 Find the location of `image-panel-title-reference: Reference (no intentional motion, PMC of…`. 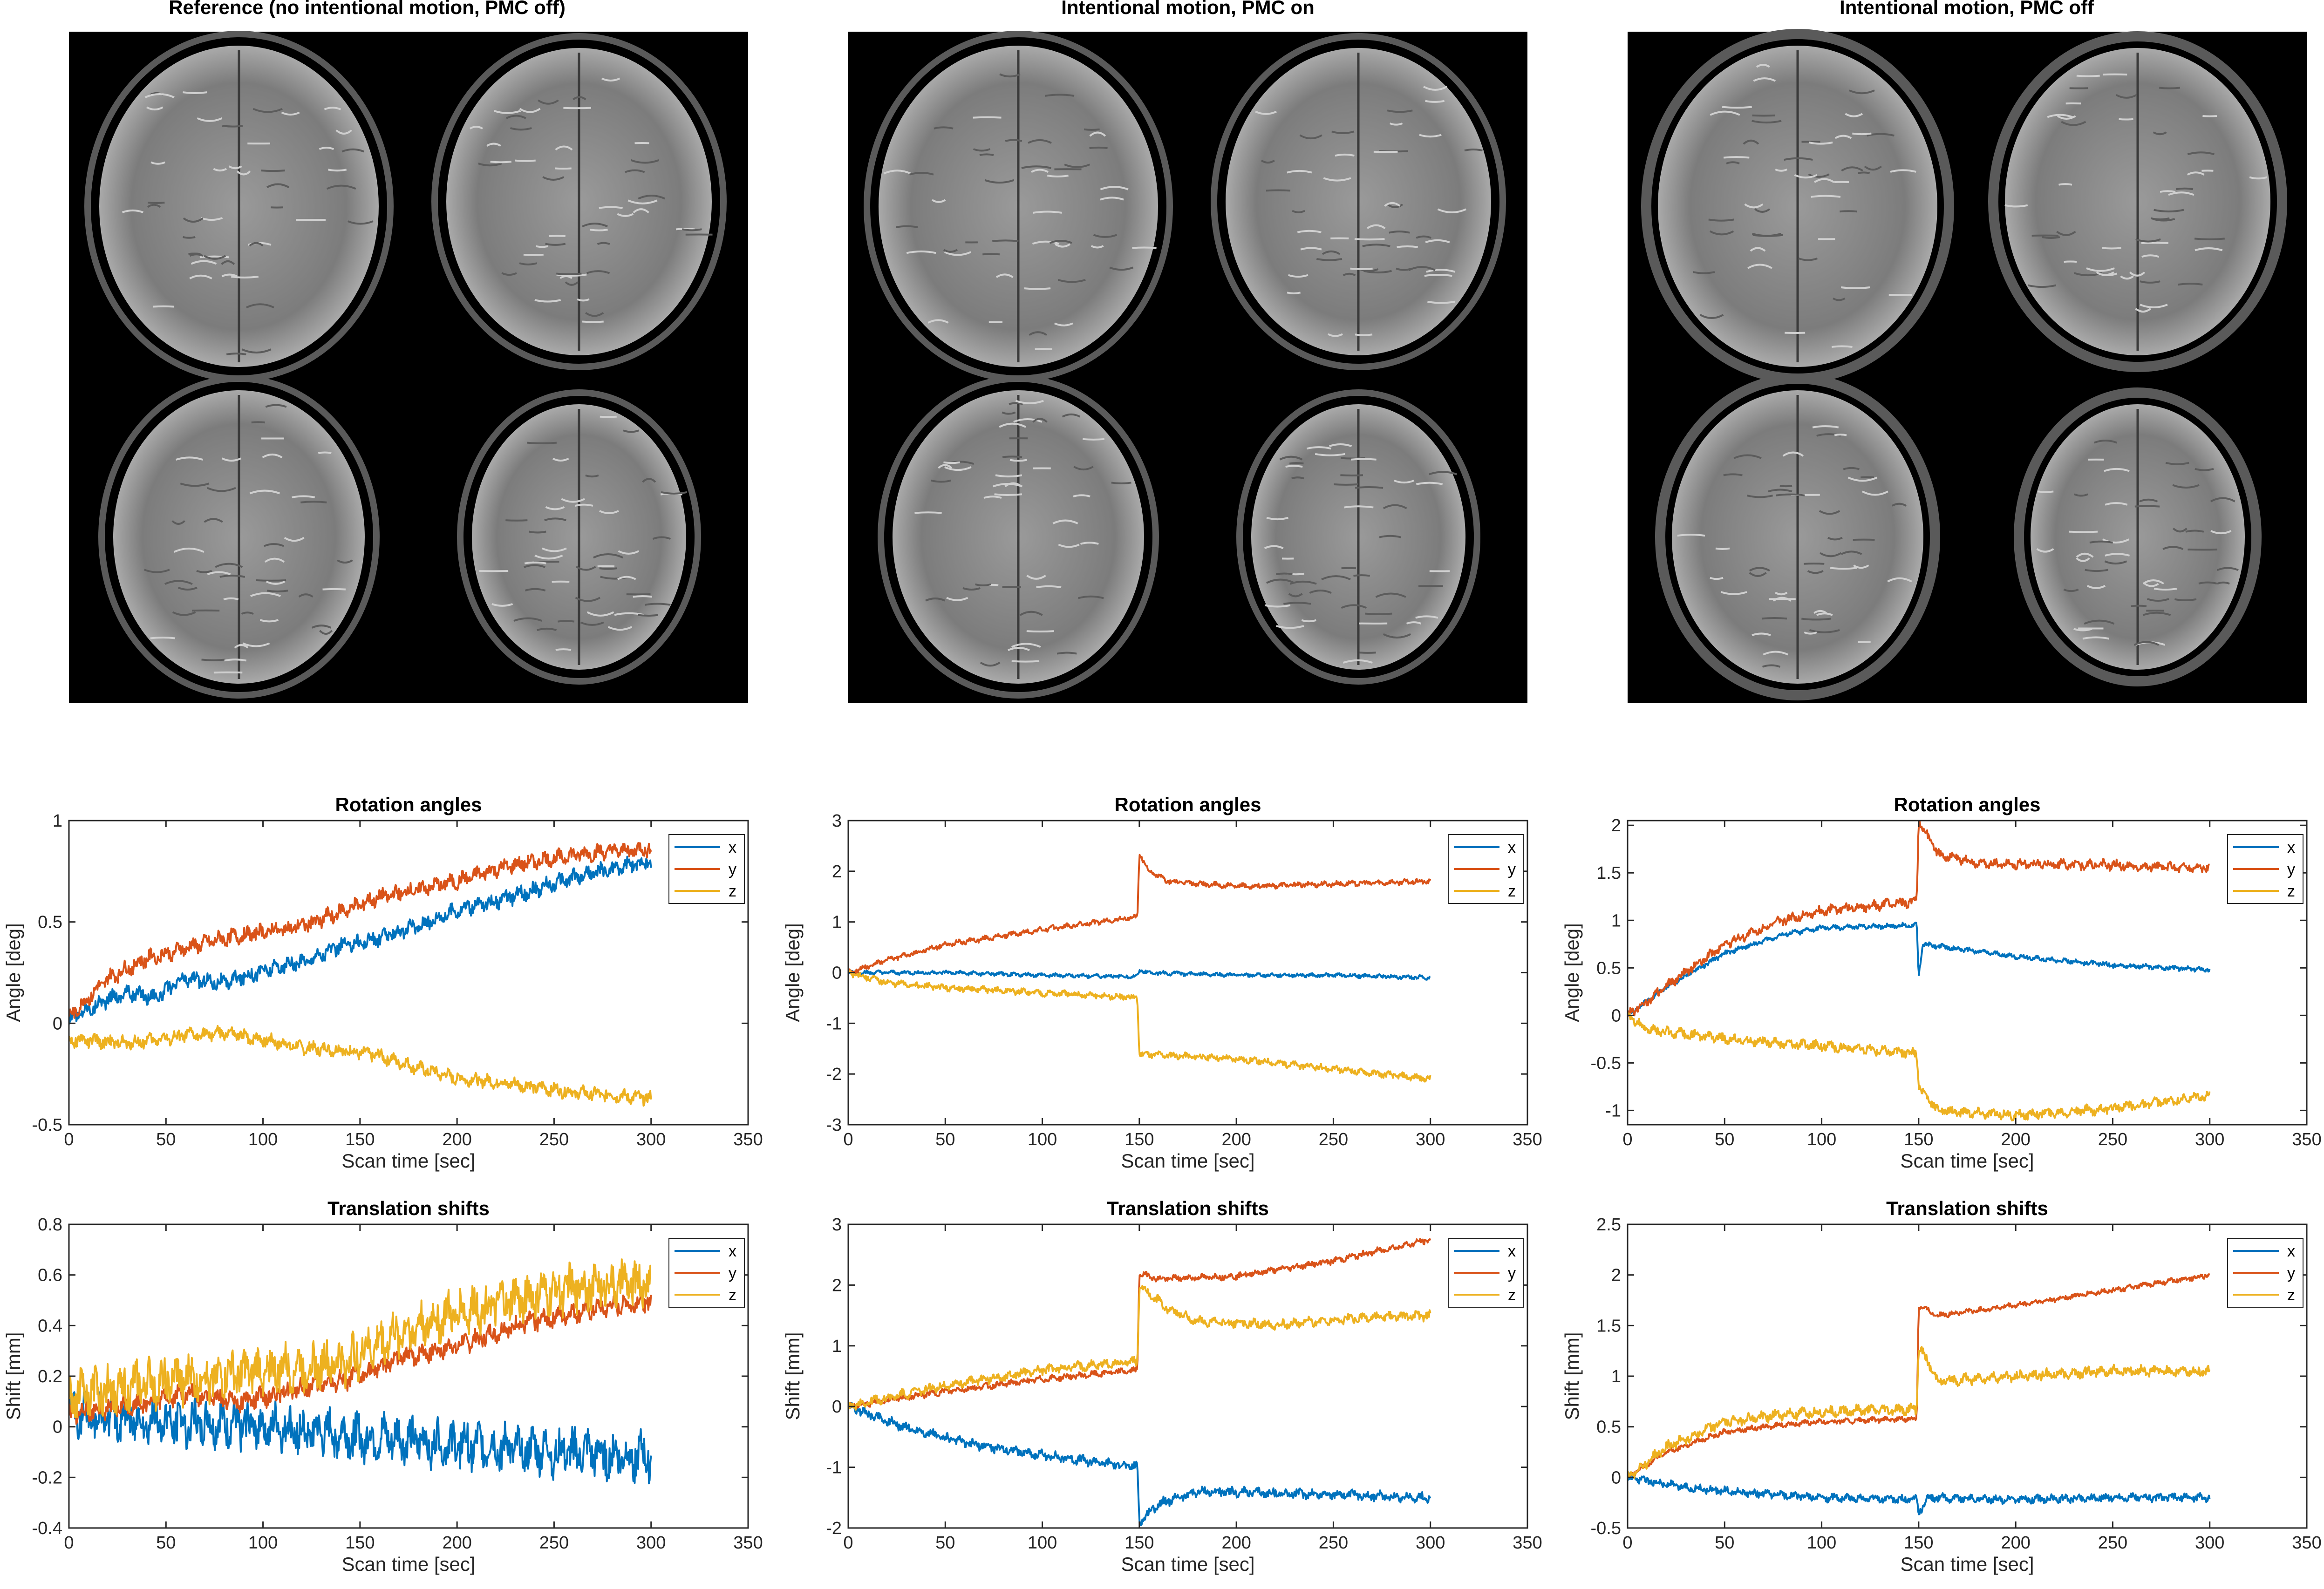

image-panel-title-reference: Reference (no intentional motion, PMC of… is located at coordinates (367, 9).